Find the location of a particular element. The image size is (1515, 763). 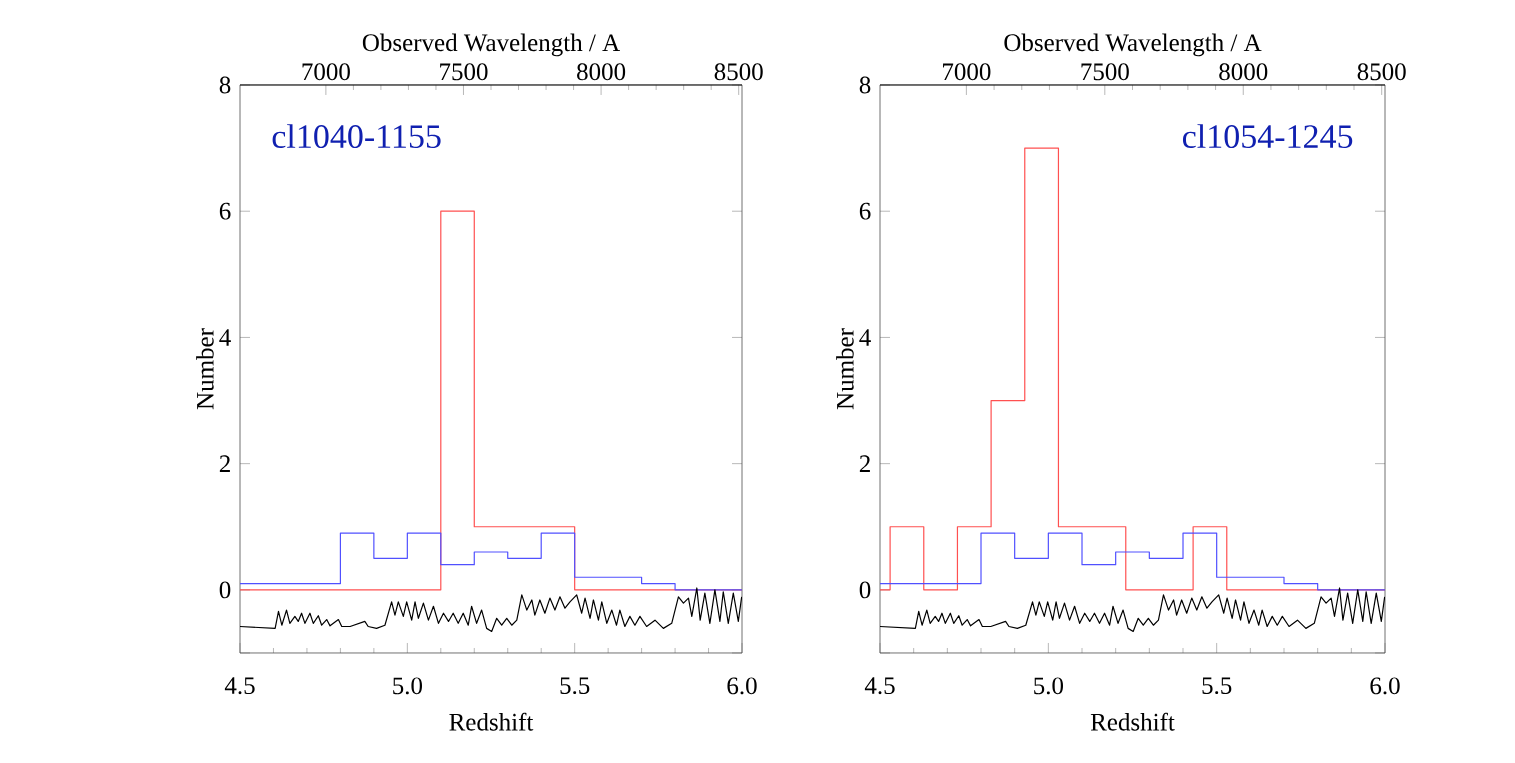

annotation: cl1054-1245 is located at coordinates (1267, 136).